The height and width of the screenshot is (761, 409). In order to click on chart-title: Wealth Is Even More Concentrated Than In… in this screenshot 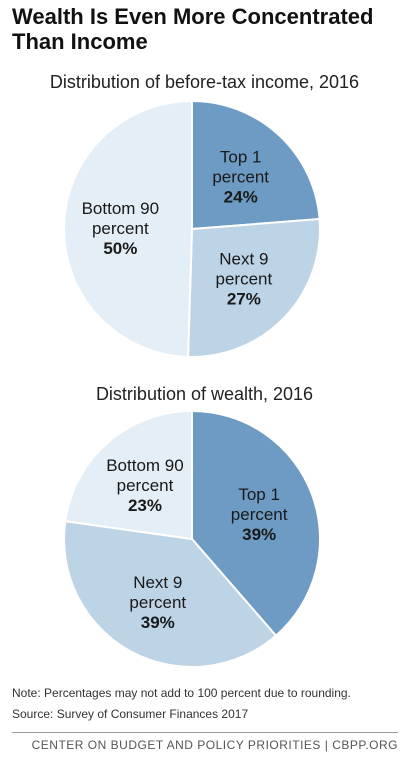, I will do `click(193, 29)`.